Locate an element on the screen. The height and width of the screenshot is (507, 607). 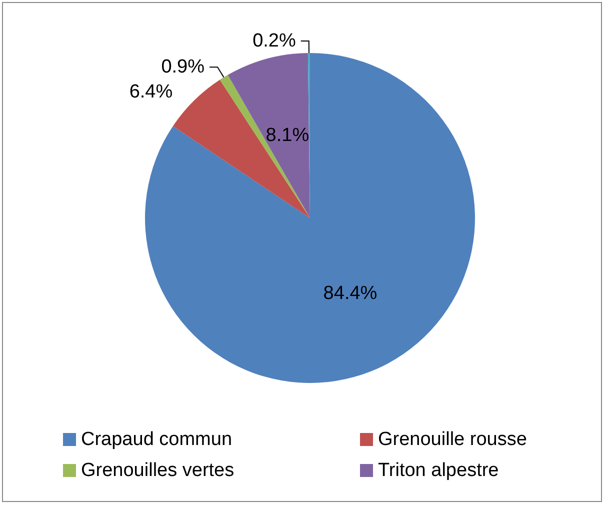
data-label: 0.2% is located at coordinates (274, 41).